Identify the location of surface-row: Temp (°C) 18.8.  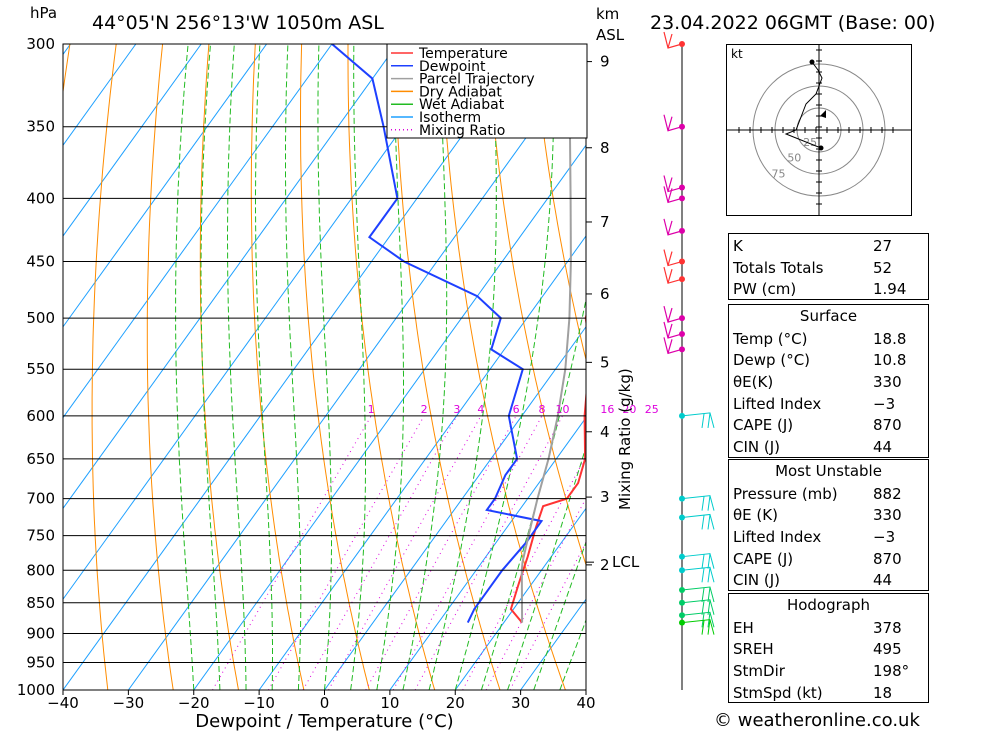
(820, 338).